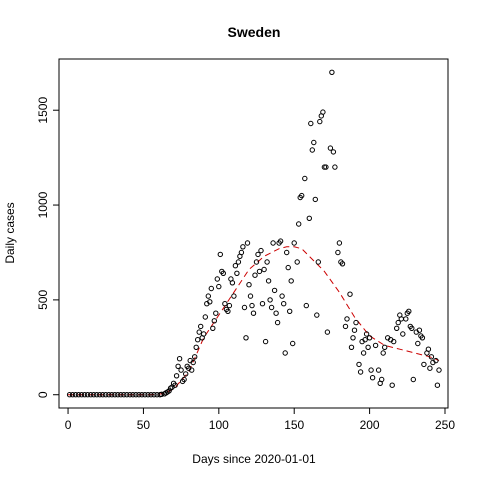 Image resolution: width=480 pixels, height=480 pixels. Describe the element at coordinates (43, 394) in the screenshot. I see `y-tick-label: 0` at that location.